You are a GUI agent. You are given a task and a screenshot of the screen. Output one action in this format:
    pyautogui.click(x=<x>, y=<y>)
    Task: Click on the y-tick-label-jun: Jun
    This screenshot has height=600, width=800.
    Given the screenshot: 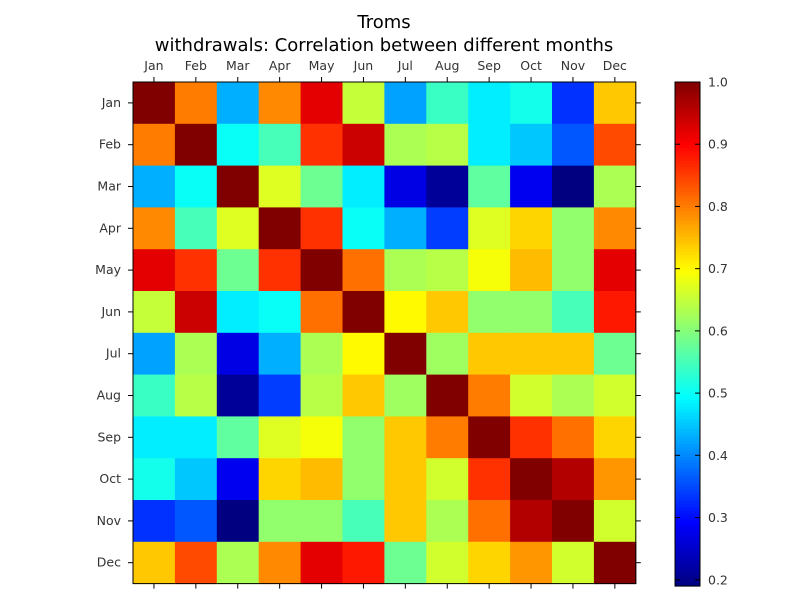 What is the action you would take?
    pyautogui.click(x=110, y=311)
    